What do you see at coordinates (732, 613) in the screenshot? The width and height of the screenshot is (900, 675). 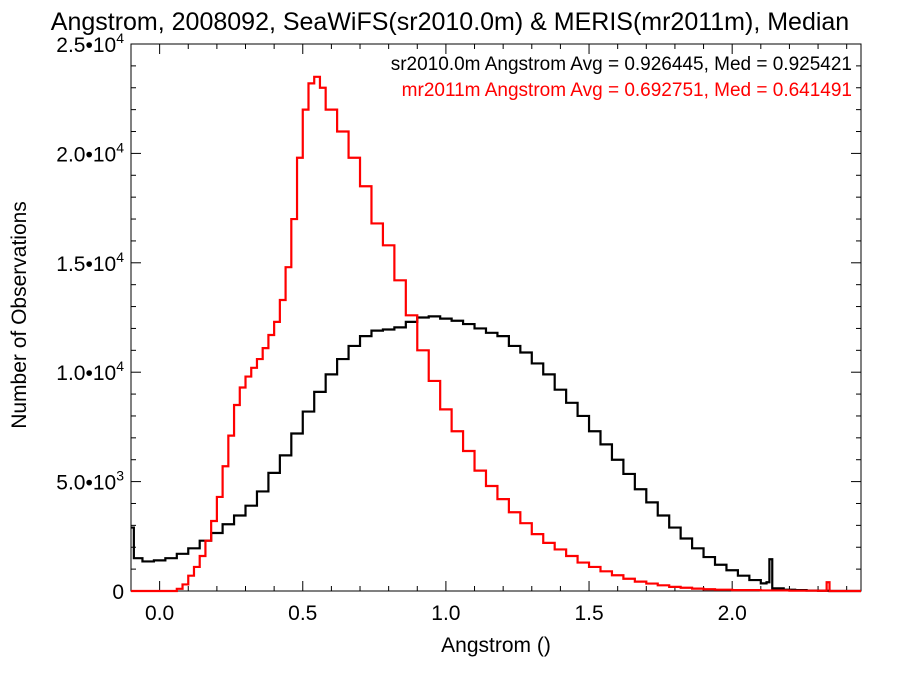 I see `x-tick-label: 2.0` at bounding box center [732, 613].